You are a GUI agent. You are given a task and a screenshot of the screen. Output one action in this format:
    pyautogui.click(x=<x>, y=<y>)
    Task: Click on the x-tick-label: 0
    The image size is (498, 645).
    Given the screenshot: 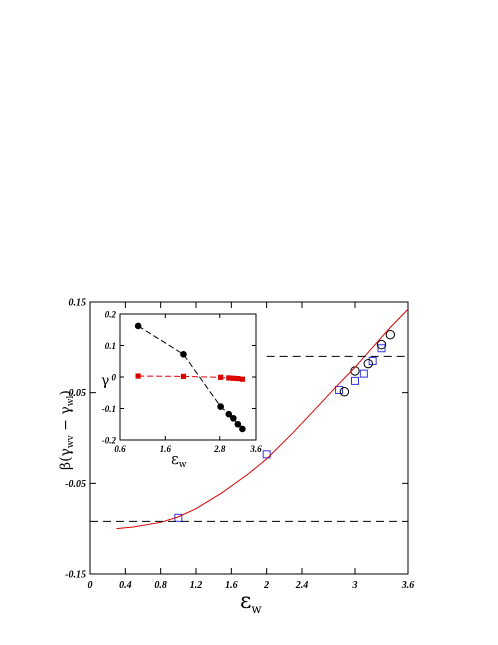 What is the action you would take?
    pyautogui.click(x=90, y=585)
    